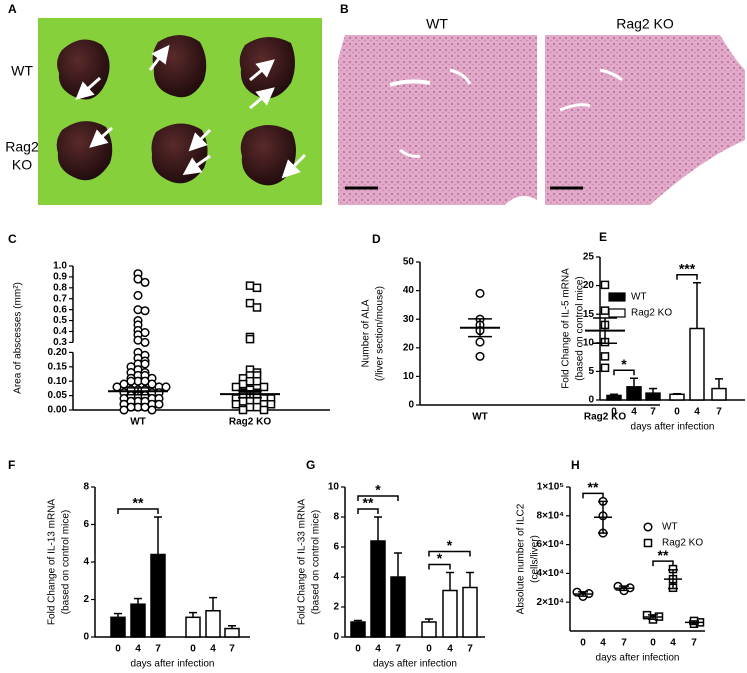 This screenshot has width=747, height=673. Describe the element at coordinates (60, 331) in the screenshot. I see `y-tick-label: 0.4` at that location.